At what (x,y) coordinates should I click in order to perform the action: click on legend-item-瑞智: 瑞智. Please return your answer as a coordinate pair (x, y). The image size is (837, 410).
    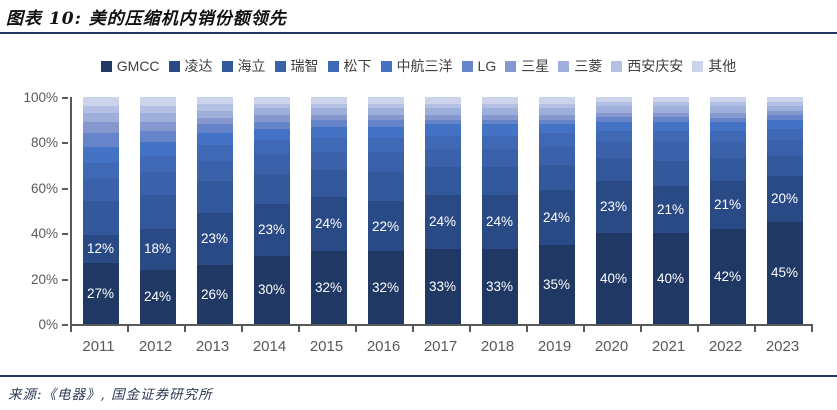
    Looking at the image, I should click on (296, 66).